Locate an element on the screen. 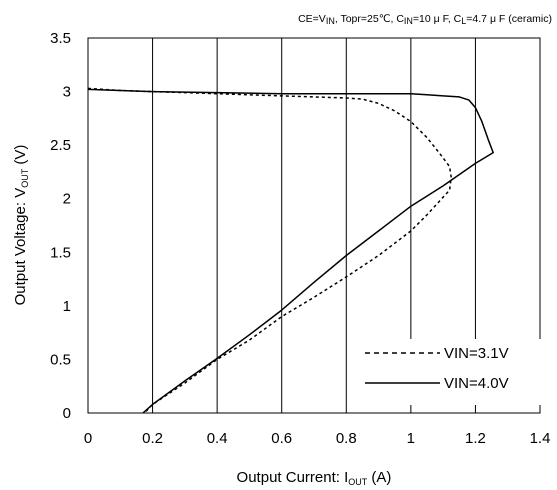 The height and width of the screenshot is (490, 557). legend-box is located at coordinates (448, 372).